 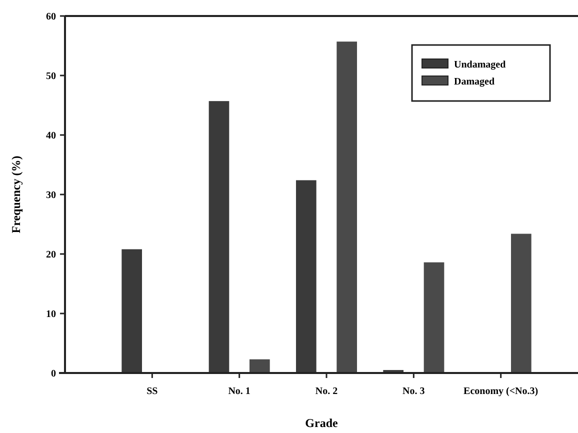 What do you see at coordinates (51, 136) in the screenshot?
I see `y-tick-label: 40` at bounding box center [51, 136].